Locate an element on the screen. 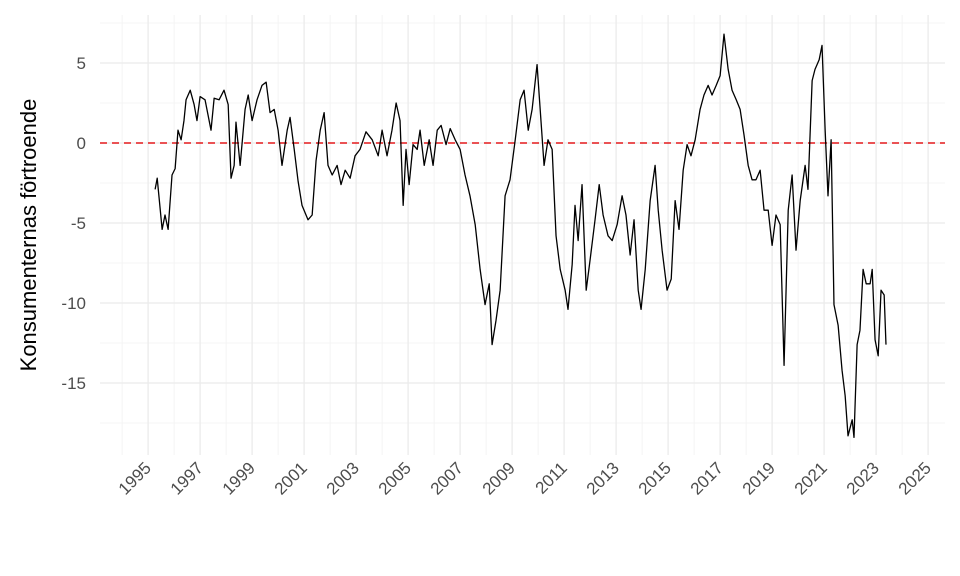 This screenshot has height=576, width=960. y-axis-label: Konsumenternas förtroende is located at coordinates (28, 235).